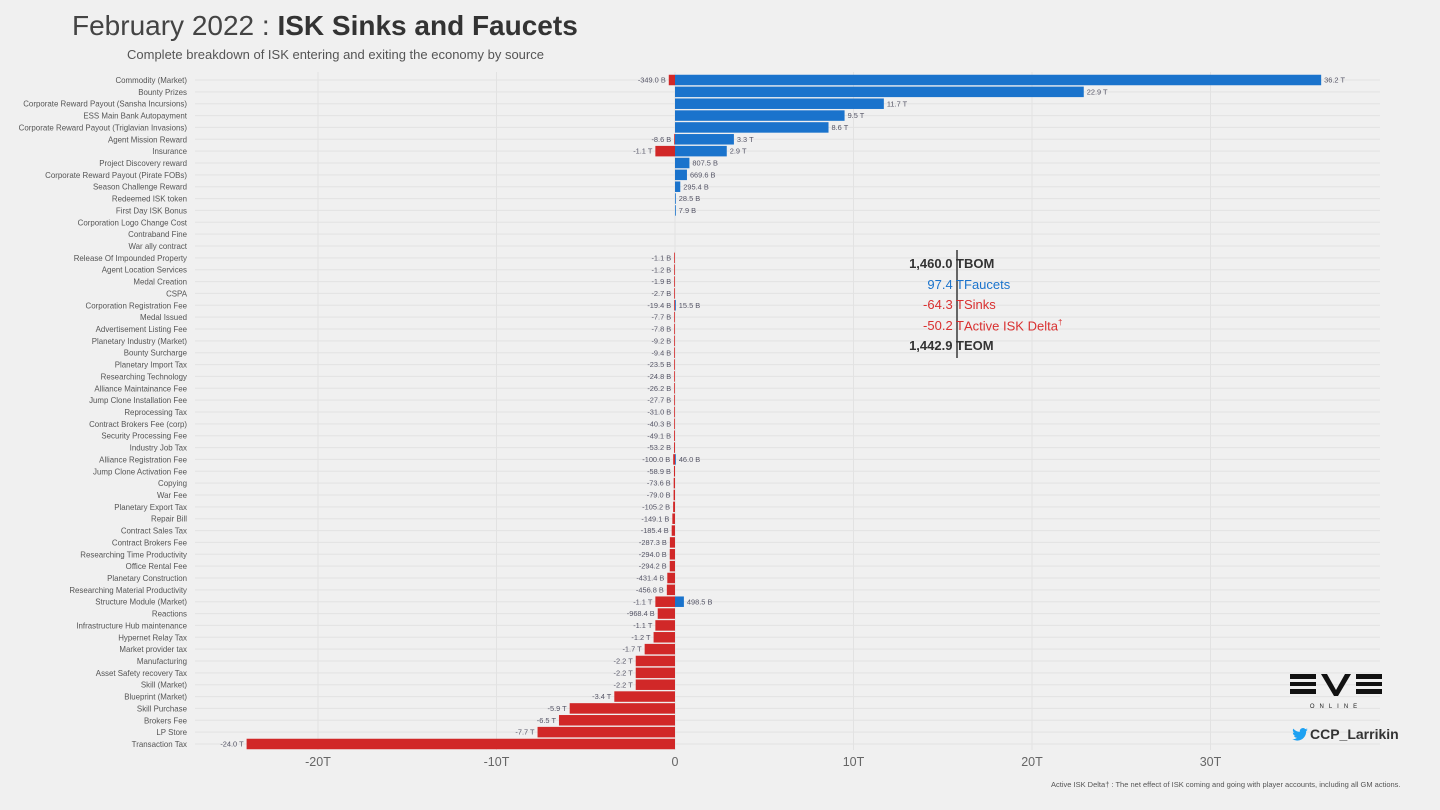 The height and width of the screenshot is (810, 1440). Describe the element at coordinates (137, 305) in the screenshot. I see `category-label: Corporation Registration Fee` at that location.